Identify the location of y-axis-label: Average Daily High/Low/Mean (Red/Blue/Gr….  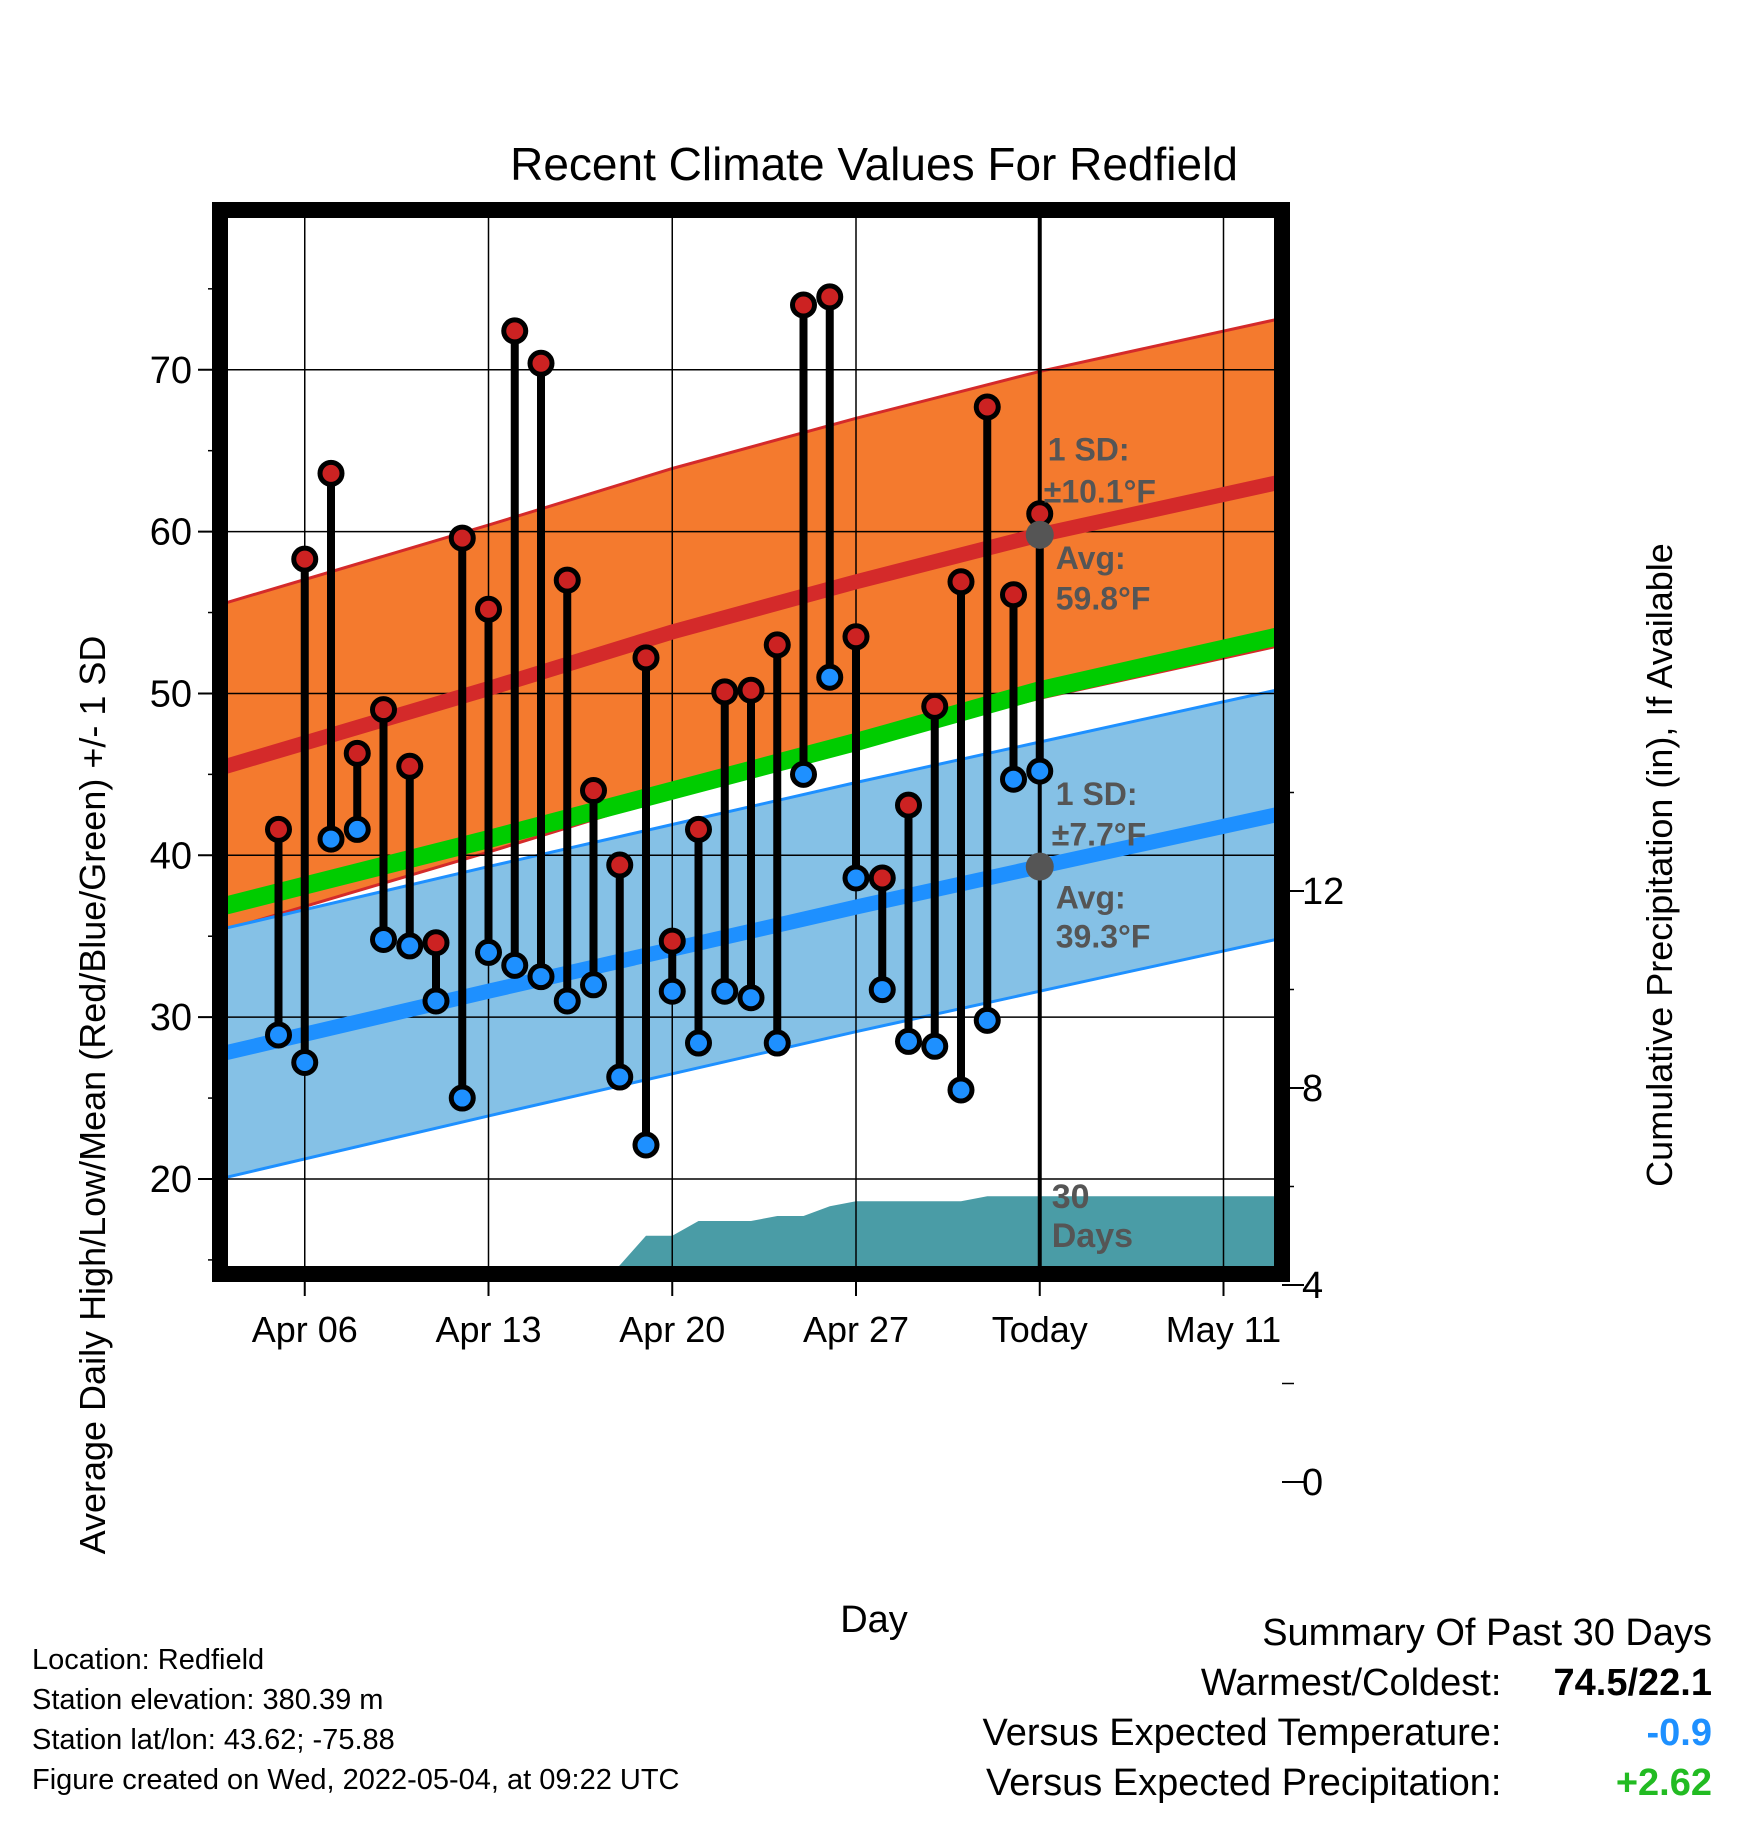
(92, 1095).